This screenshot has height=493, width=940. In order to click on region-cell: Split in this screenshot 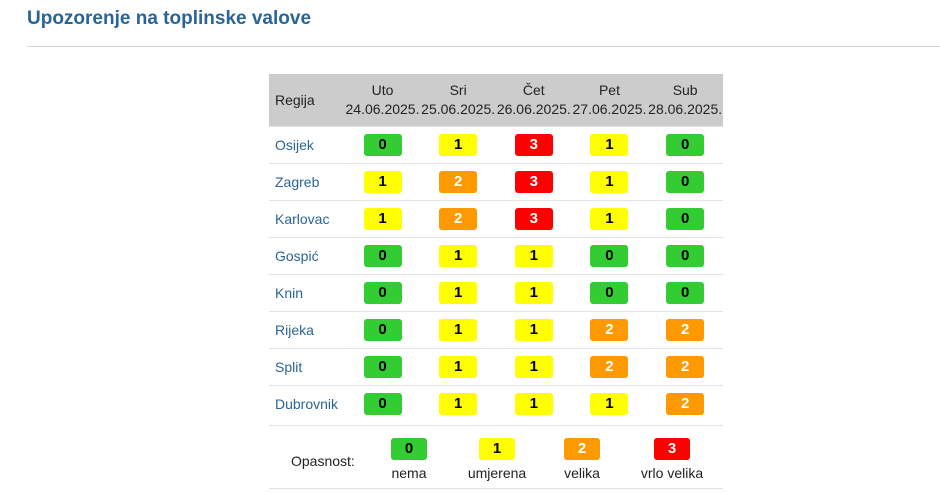, I will do `click(307, 367)`.